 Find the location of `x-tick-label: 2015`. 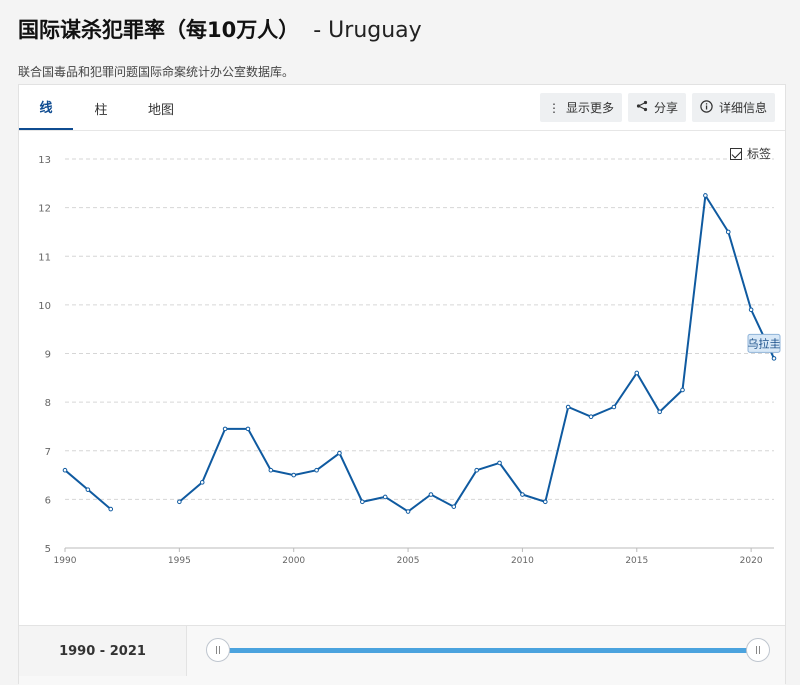

x-tick-label: 2015 is located at coordinates (636, 561).